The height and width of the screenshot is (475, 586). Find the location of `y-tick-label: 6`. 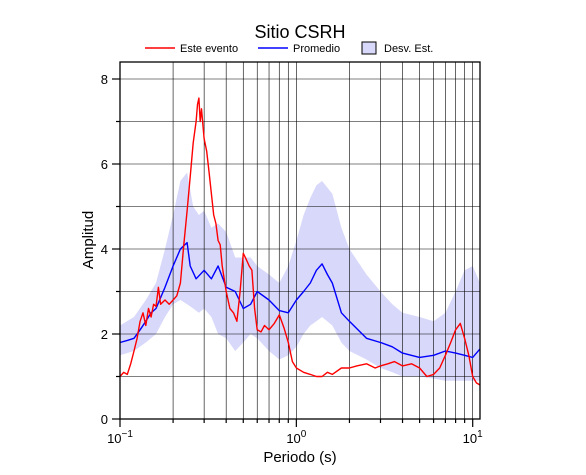

y-tick-label: 6 is located at coordinates (104, 164).